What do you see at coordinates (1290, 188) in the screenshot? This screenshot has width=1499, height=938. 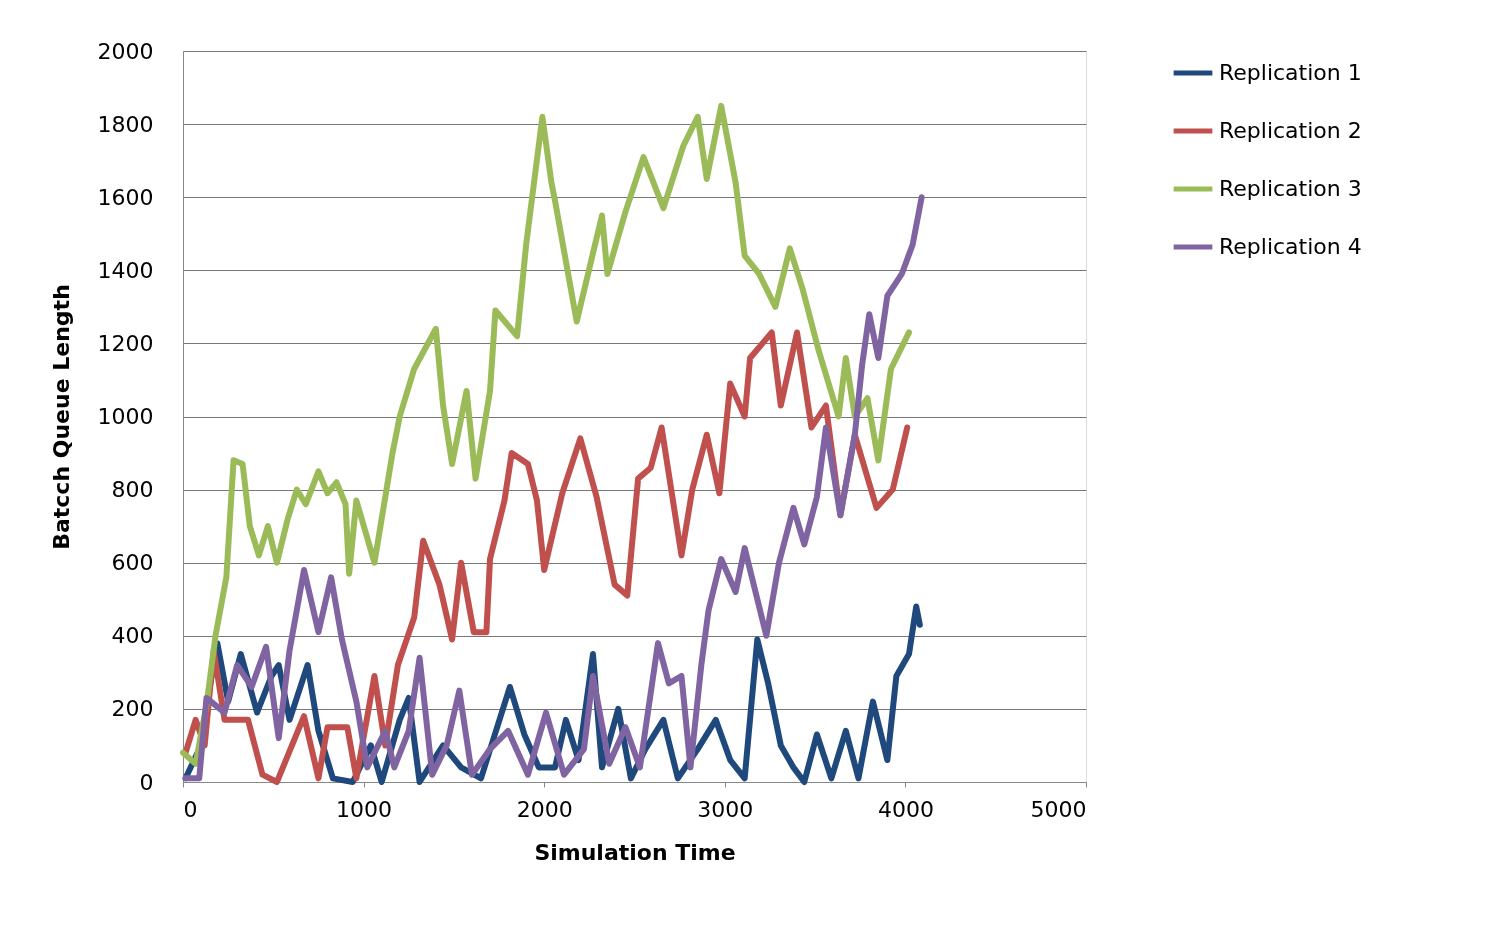 I see `legend-label: Replication 3` at bounding box center [1290, 188].